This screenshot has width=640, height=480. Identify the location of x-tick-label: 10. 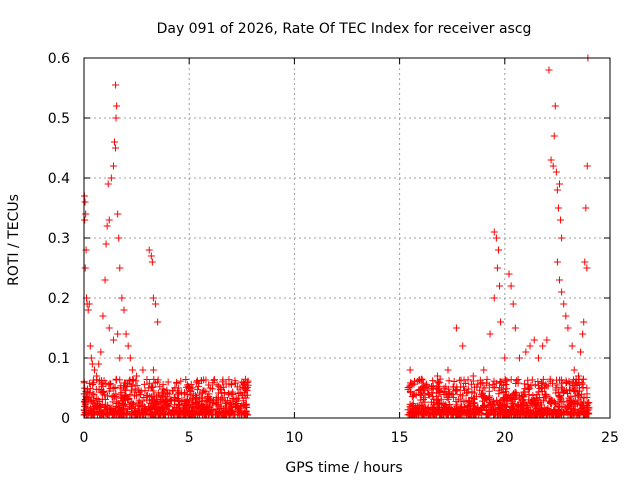
(294, 438).